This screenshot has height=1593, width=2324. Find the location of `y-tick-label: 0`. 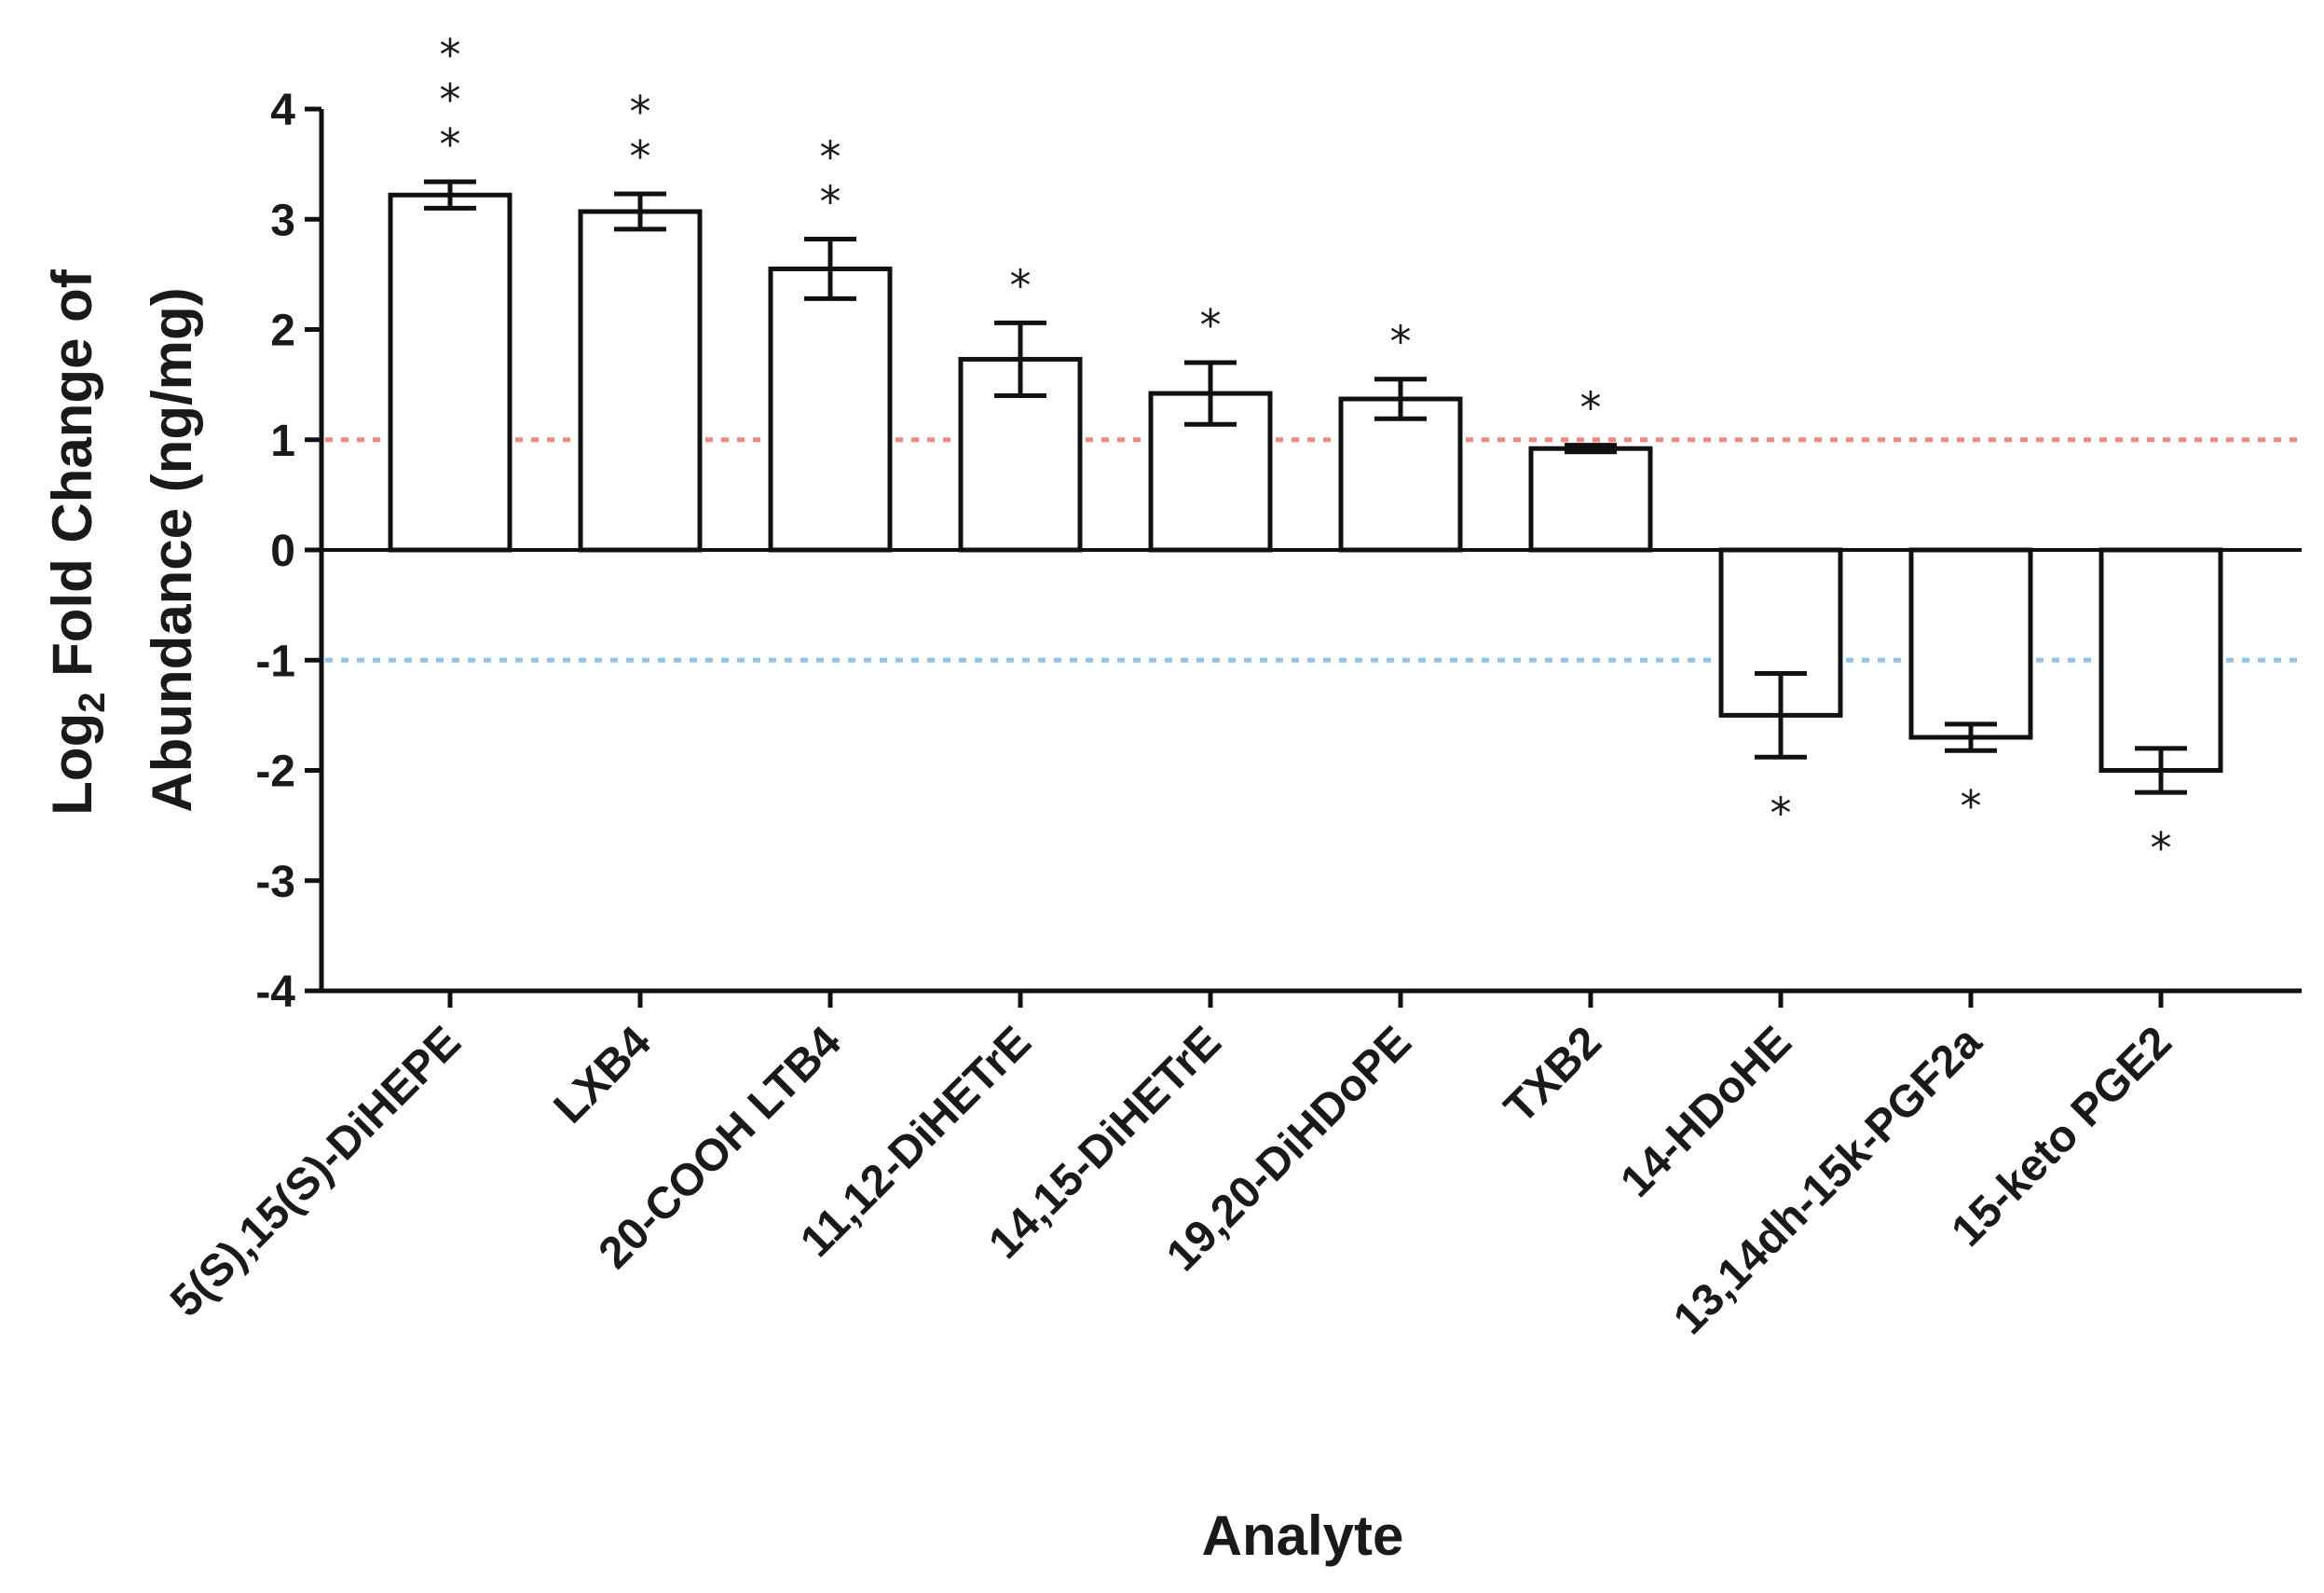

y-tick-label: 0 is located at coordinates (282, 551).